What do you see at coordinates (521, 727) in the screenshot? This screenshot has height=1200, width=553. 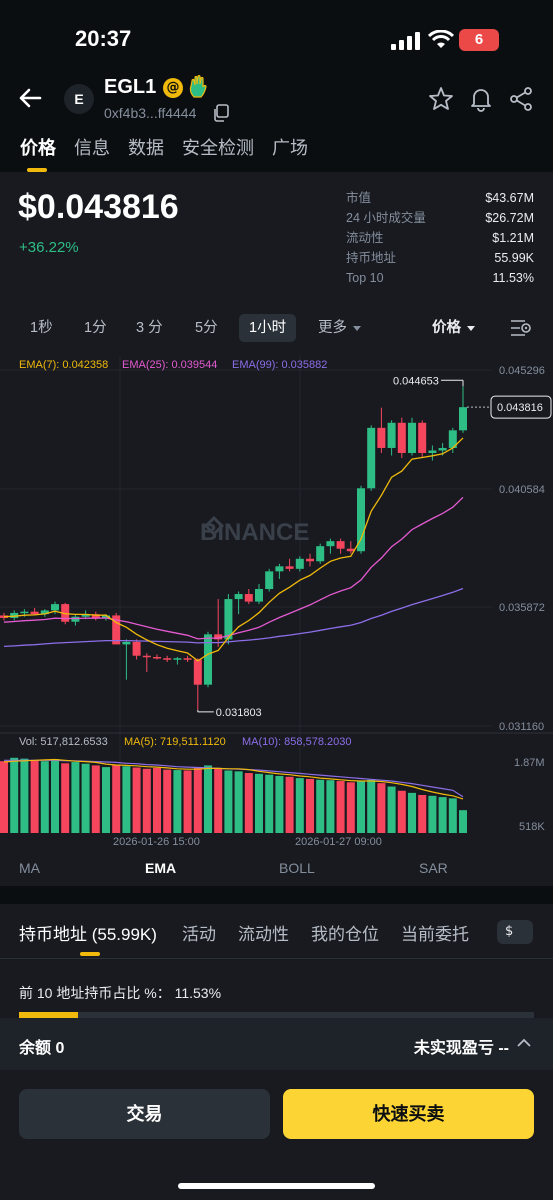 I see `price-tick-3: 0.031160` at bounding box center [521, 727].